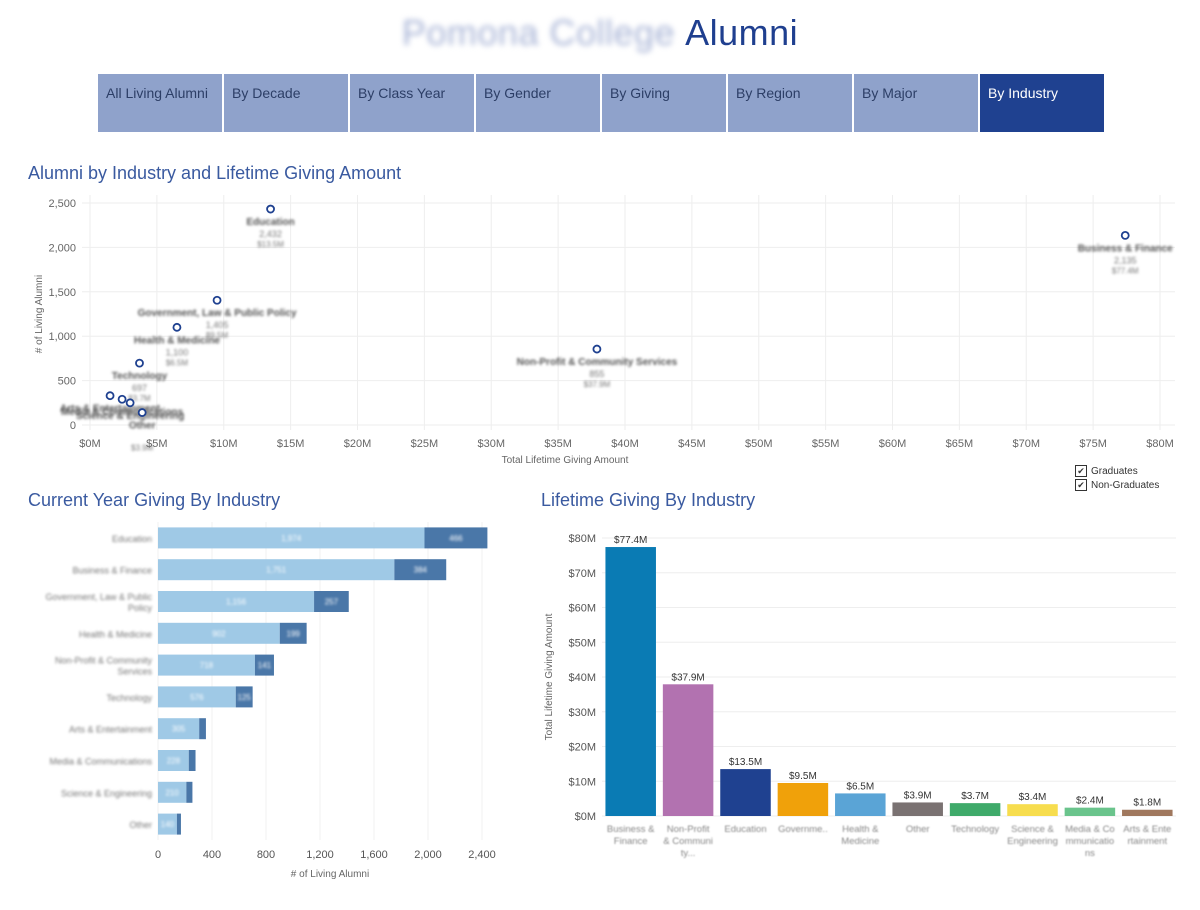  I want to click on x-tick-label: $70M, so click(1026, 444).